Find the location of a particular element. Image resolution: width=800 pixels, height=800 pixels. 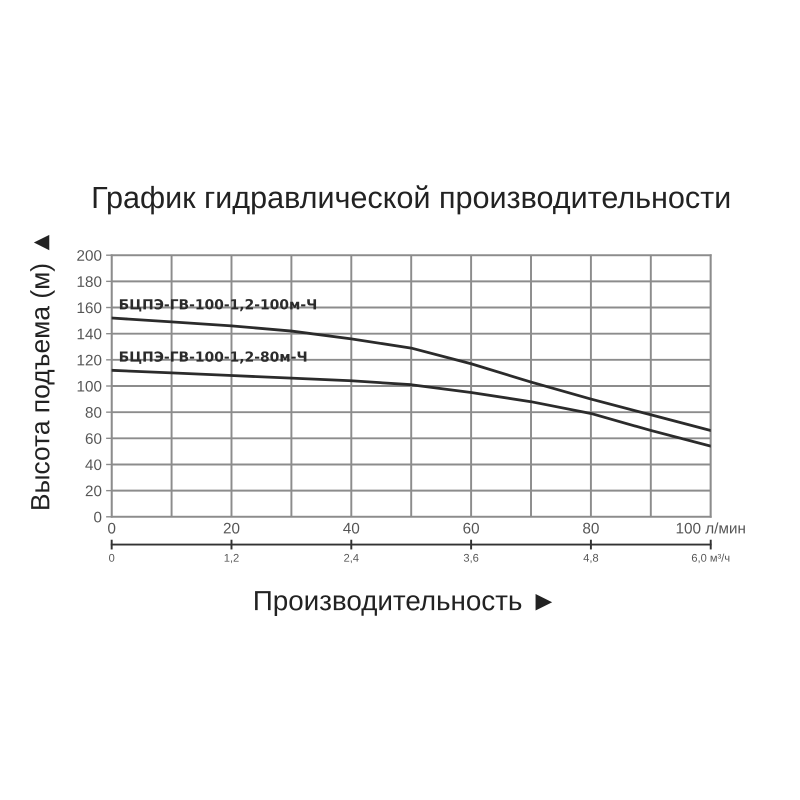

x-tick-label: 20 is located at coordinates (232, 528).